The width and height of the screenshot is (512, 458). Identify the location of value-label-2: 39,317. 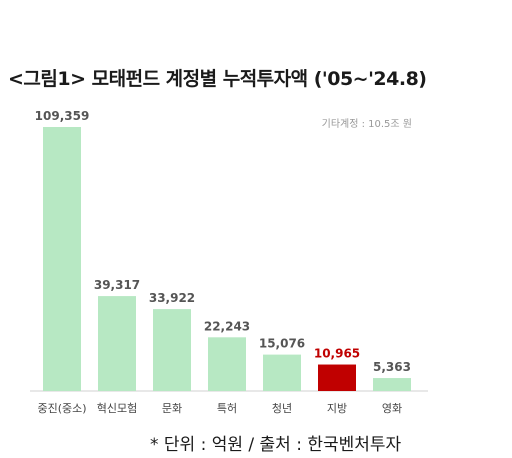
(117, 285).